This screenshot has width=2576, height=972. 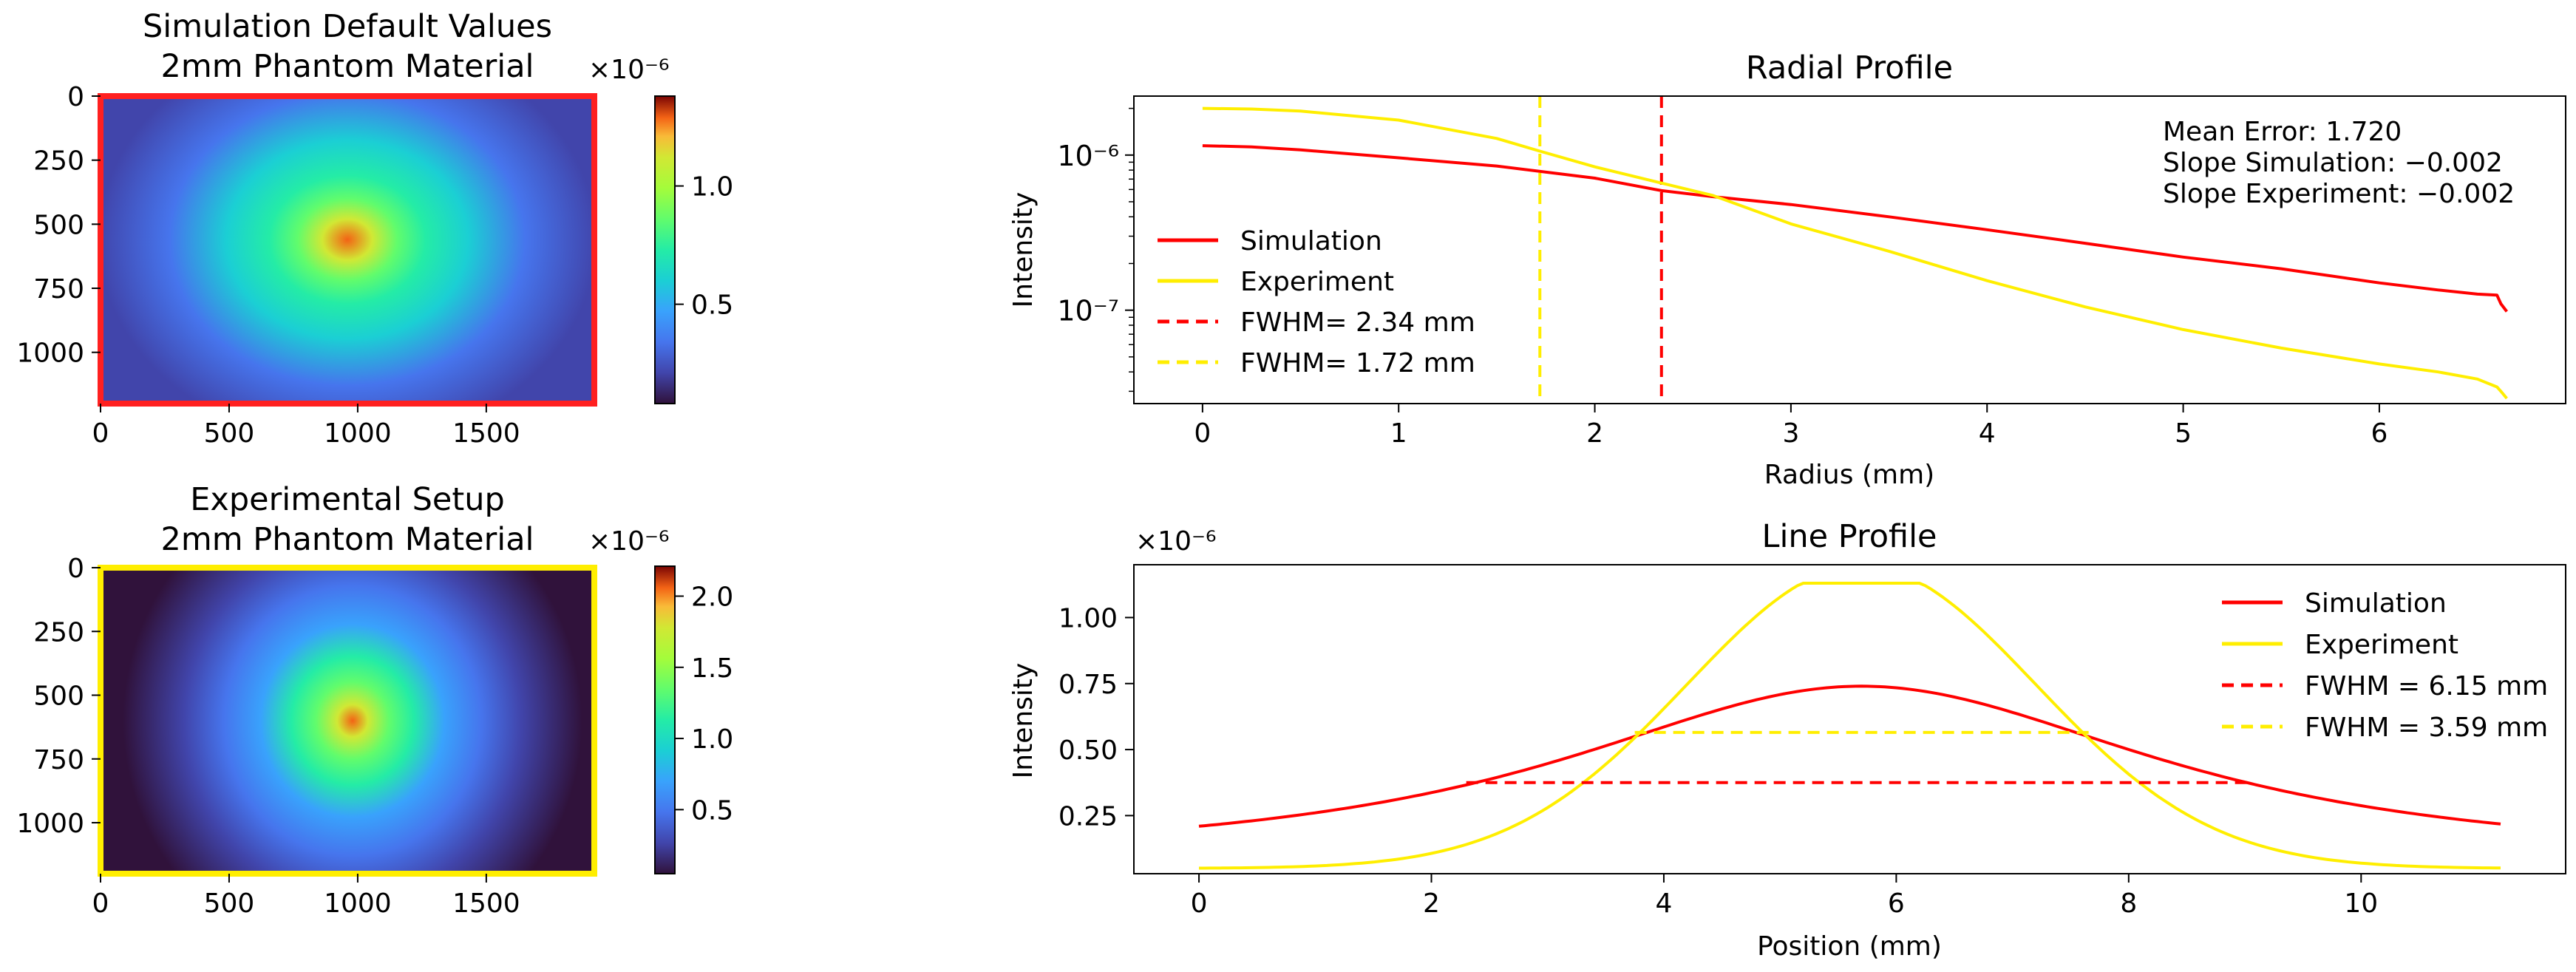 I want to click on exp-heatmap, so click(x=347, y=721).